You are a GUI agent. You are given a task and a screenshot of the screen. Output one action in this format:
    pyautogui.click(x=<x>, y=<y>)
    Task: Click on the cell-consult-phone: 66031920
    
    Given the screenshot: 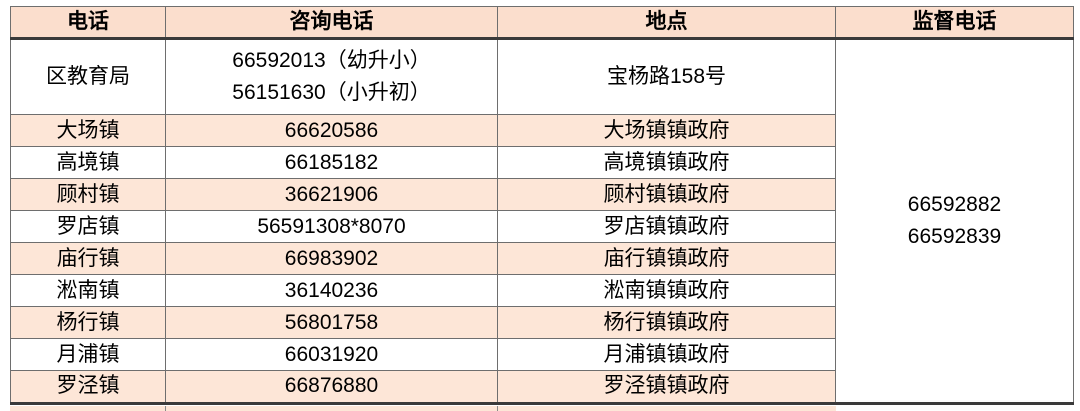 What is the action you would take?
    pyautogui.click(x=331, y=355)
    